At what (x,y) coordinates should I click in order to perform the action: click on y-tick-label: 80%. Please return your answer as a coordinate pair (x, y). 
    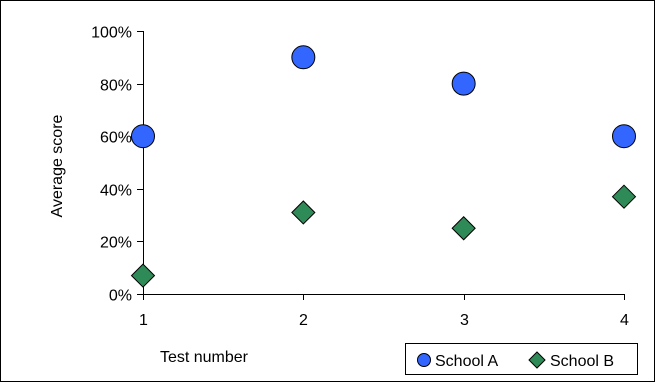
    Looking at the image, I should click on (116, 86).